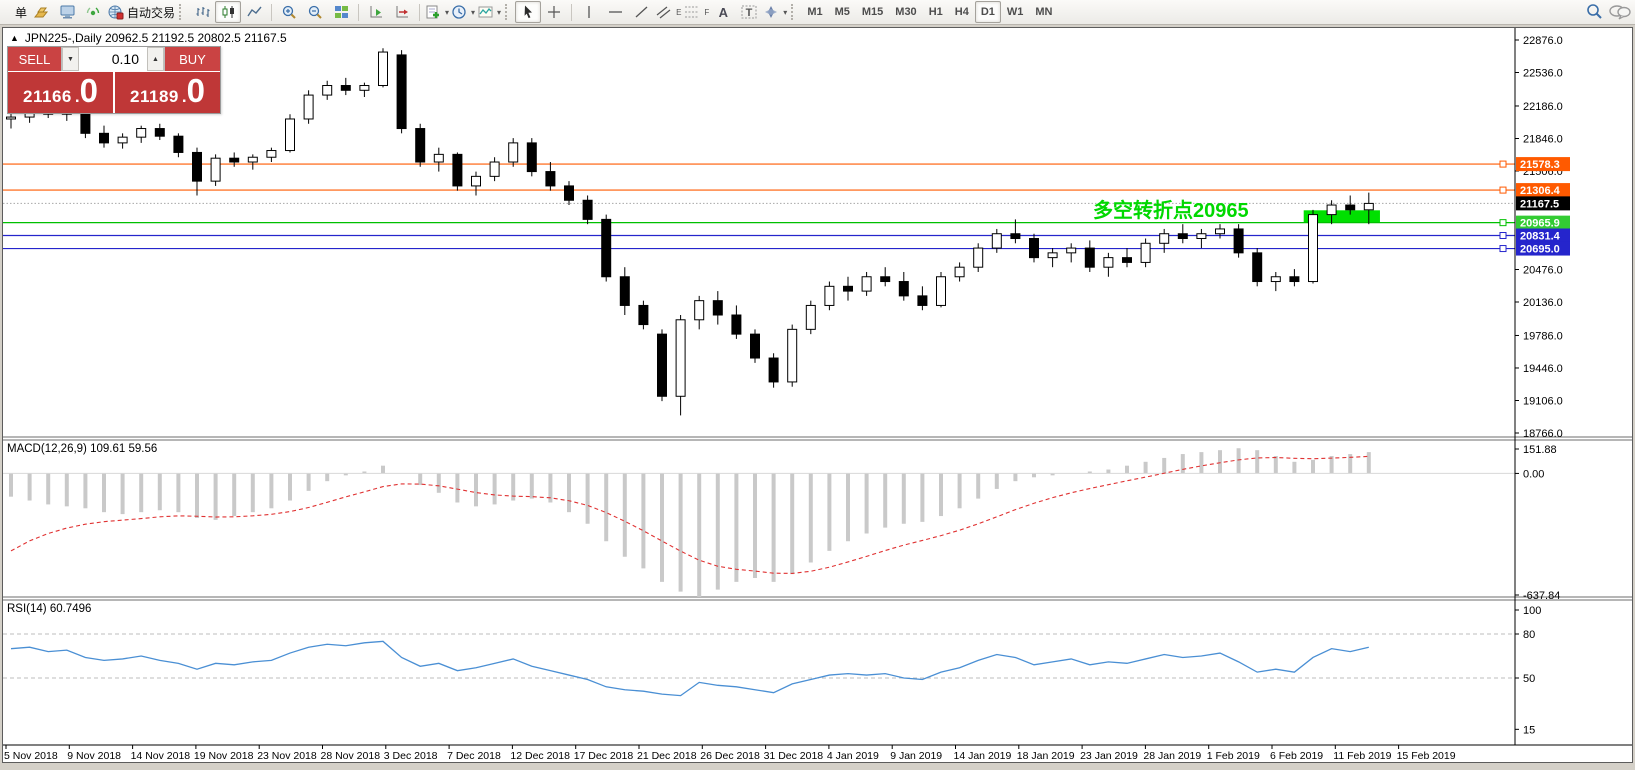 This screenshot has height=770, width=1635. Describe the element at coordinates (15, 12) in the screenshot. I see `new-order-button: 单` at that location.